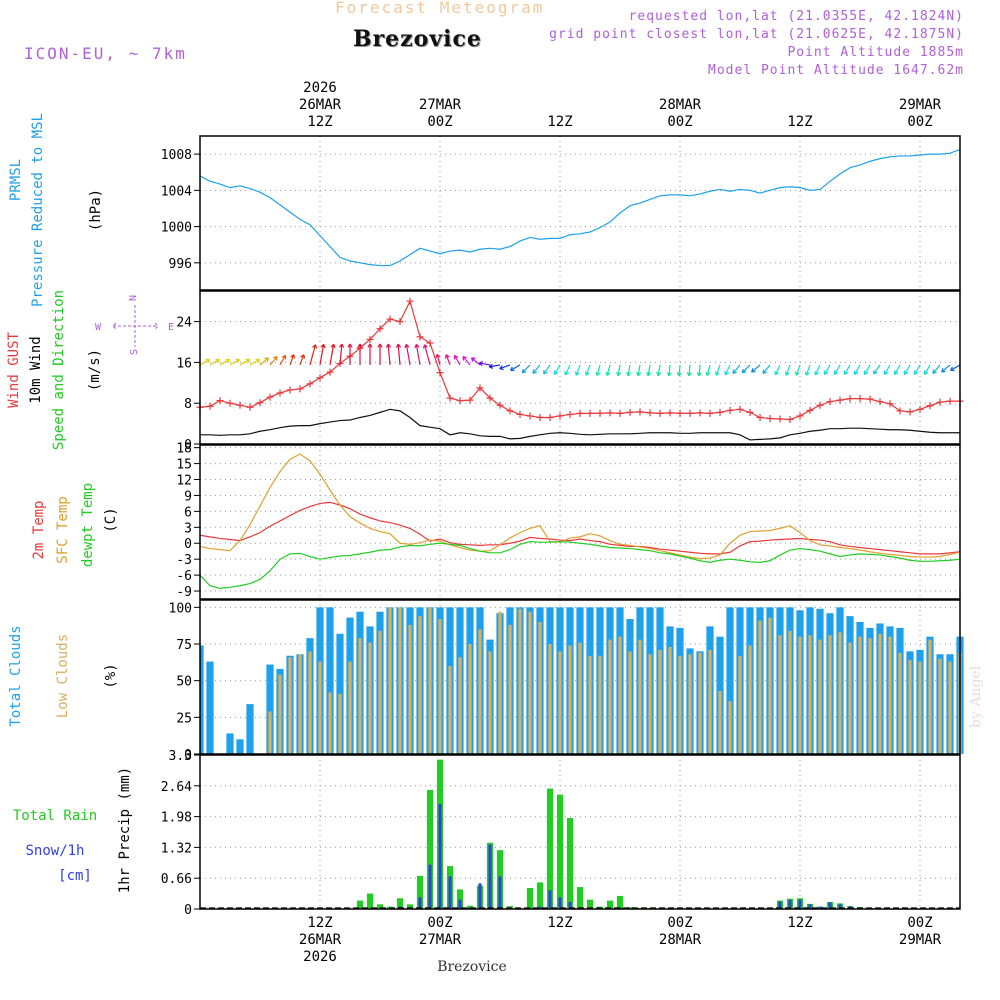  What do you see at coordinates (54, 851) in the screenshot?
I see `y-axis-label: Snow/1h` at bounding box center [54, 851].